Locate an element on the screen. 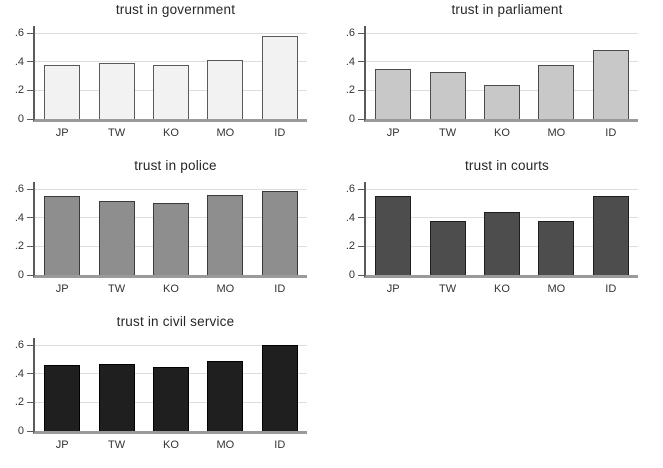 The width and height of the screenshot is (663, 468). chart-title: trust in police is located at coordinates (175, 165).